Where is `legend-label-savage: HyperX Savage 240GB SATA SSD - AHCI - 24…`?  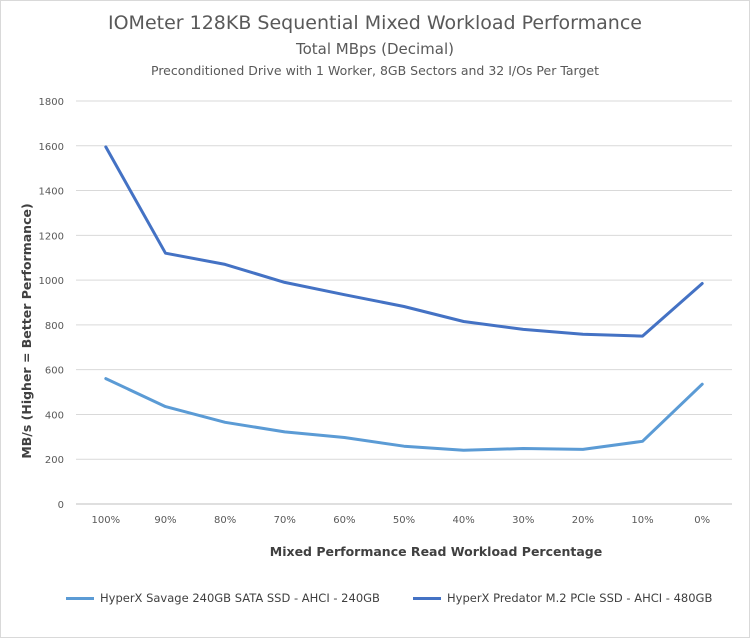
legend-label-savage: HyperX Savage 240GB SATA SSD - AHCI - 24… is located at coordinates (240, 598).